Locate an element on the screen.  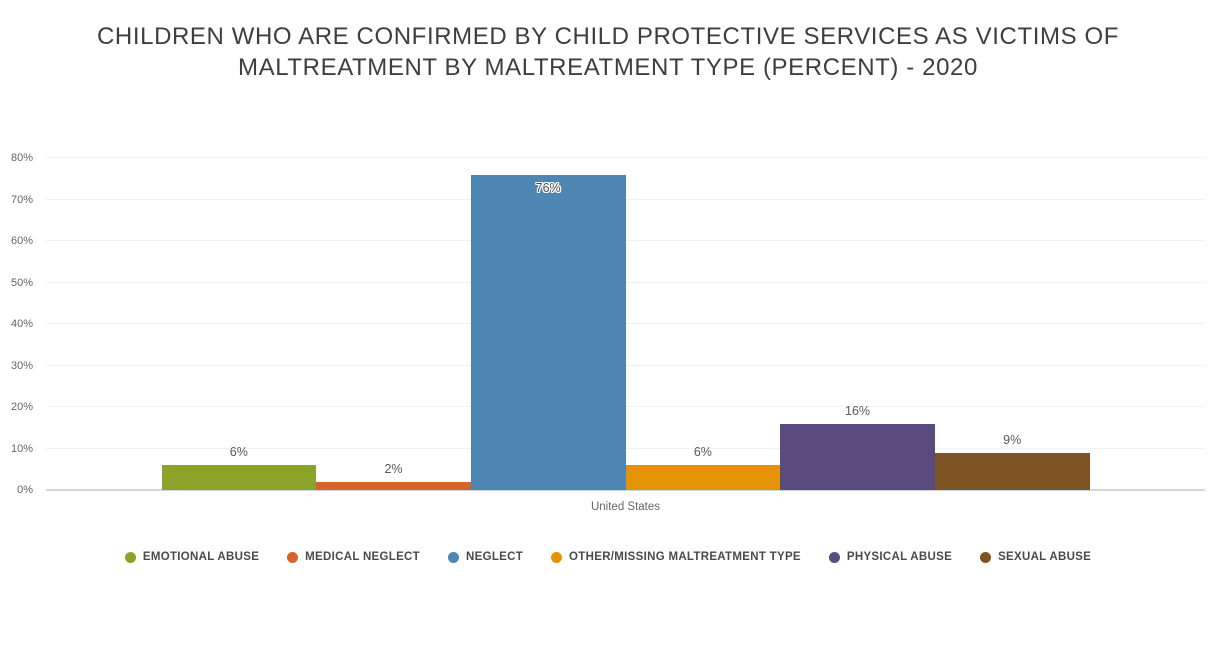
gridline is located at coordinates (625, 157).